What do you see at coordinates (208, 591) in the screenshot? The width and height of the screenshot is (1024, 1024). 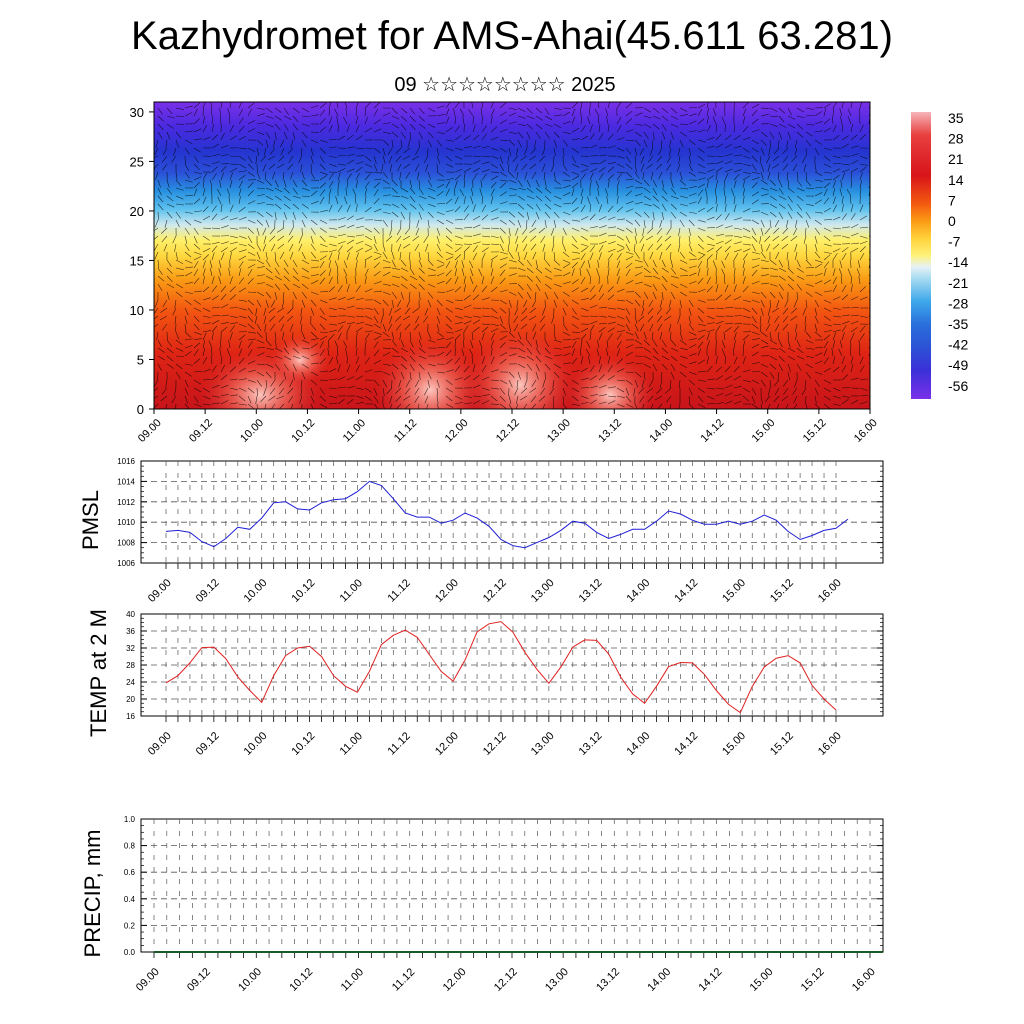 I see `x-tick-label: 09.12` at bounding box center [208, 591].